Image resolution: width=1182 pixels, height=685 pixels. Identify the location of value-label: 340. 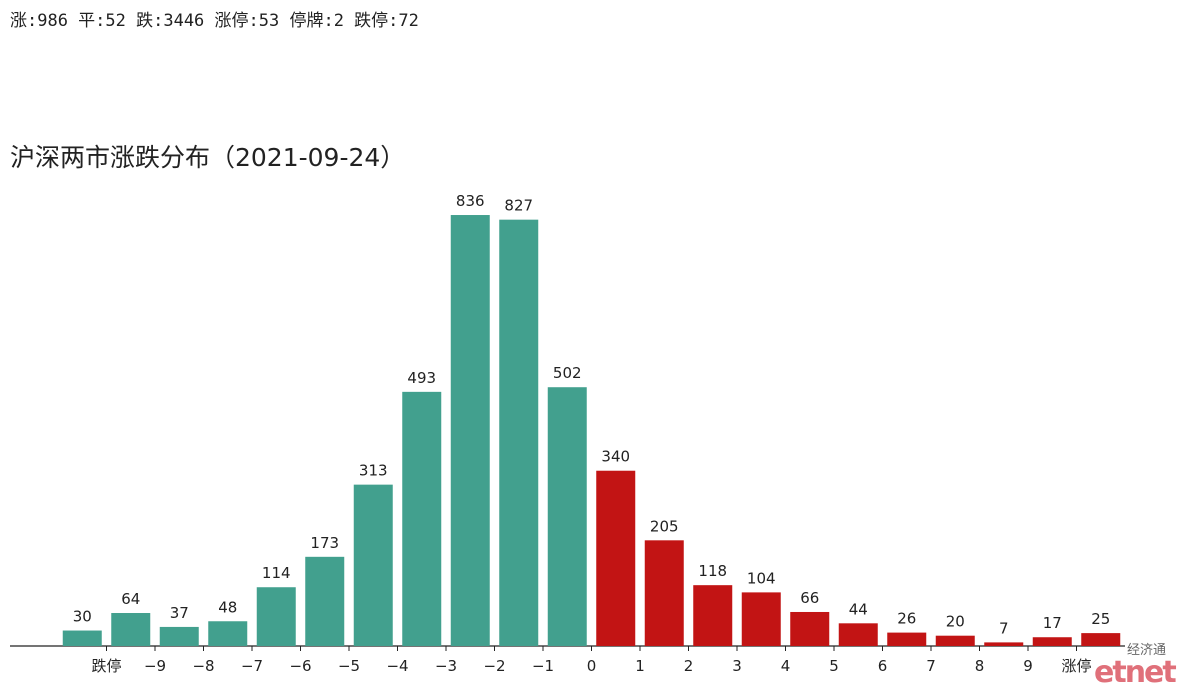
(615, 457).